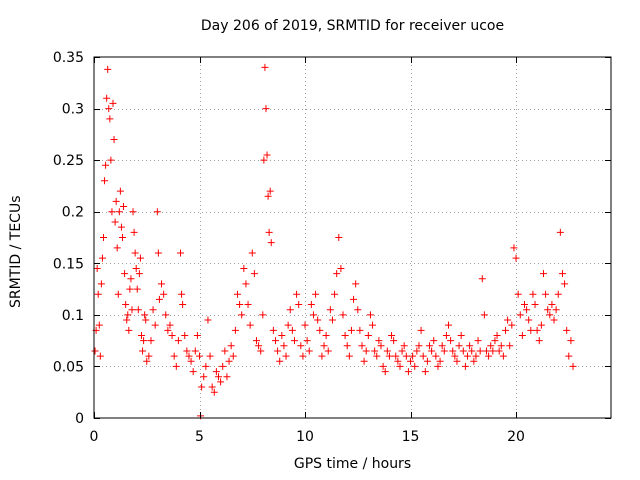 The height and width of the screenshot is (480, 640). I want to click on x-tick-label: 5, so click(199, 437).